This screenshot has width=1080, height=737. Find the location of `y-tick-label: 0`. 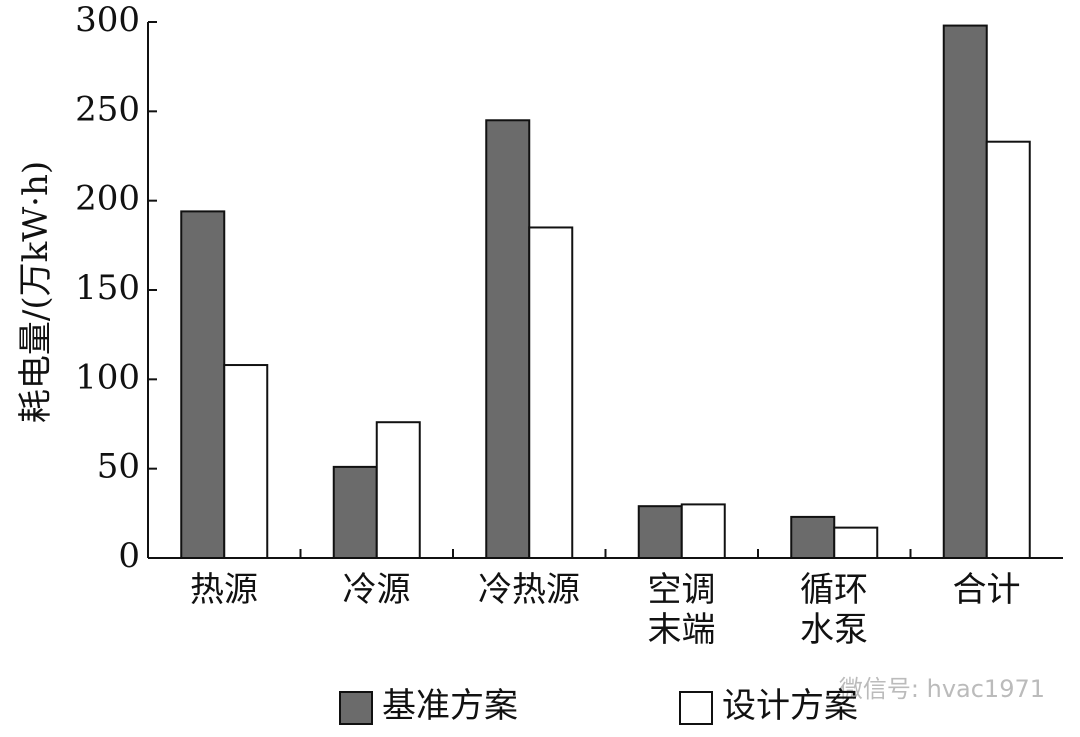

y-tick-label: 0 is located at coordinates (129, 556).